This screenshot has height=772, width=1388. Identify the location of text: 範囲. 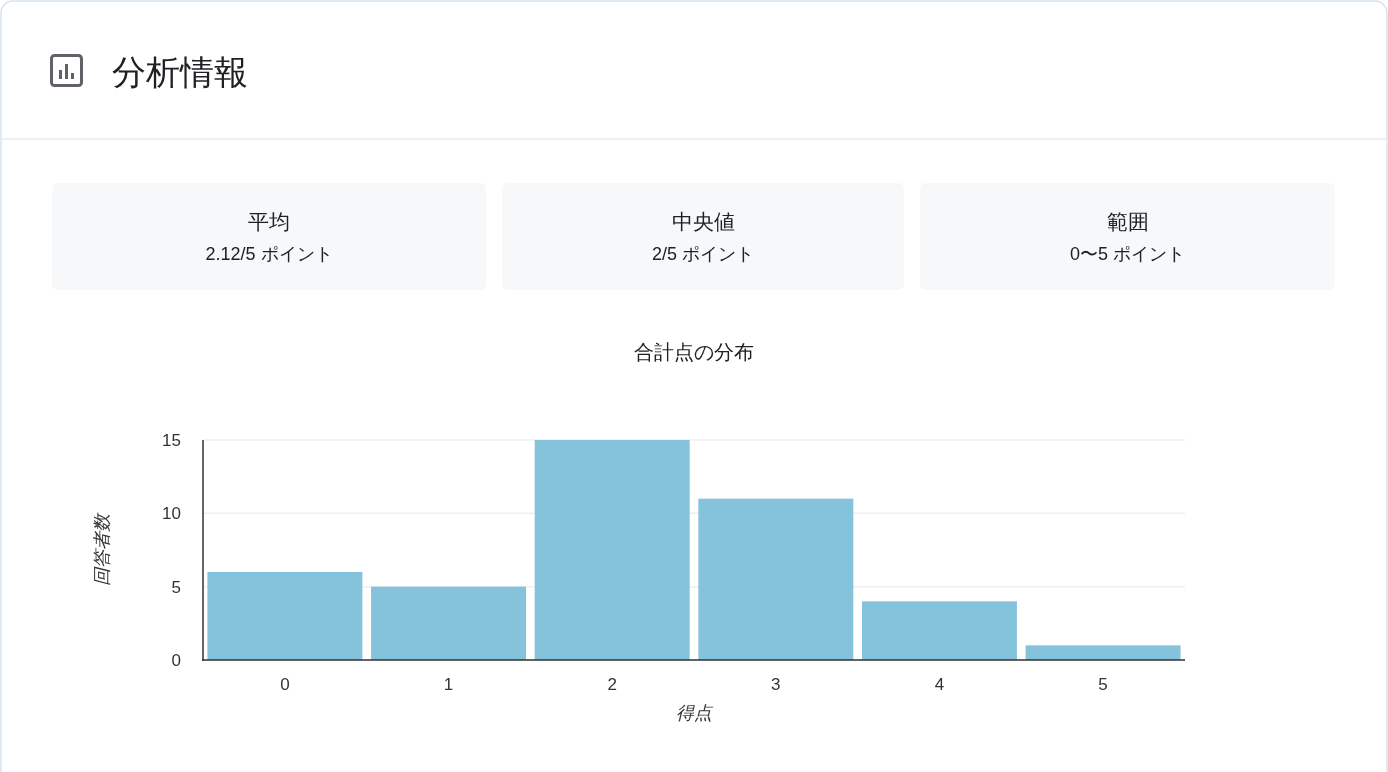
(1127, 221).